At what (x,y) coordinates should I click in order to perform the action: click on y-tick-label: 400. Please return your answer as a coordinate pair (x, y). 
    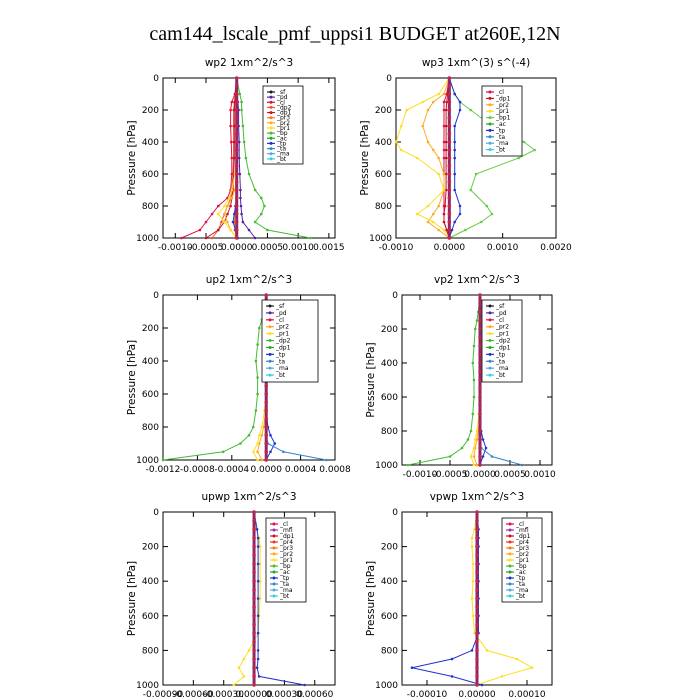
    Looking at the image, I should click on (389, 582).